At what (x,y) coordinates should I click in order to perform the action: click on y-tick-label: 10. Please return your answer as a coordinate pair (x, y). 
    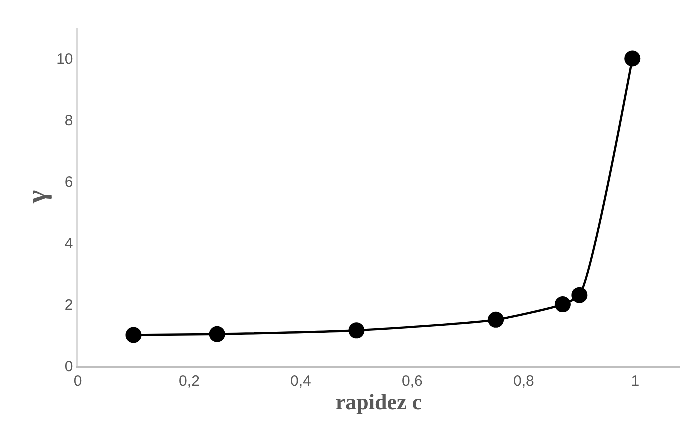
    Looking at the image, I should click on (65, 59).